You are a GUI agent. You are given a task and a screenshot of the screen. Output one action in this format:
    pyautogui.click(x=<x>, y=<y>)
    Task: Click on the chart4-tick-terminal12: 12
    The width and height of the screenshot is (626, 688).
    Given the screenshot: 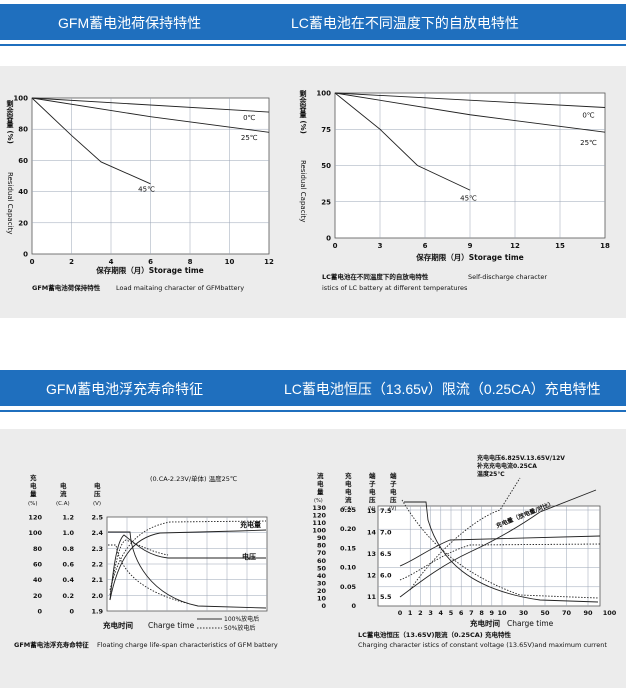 What is the action you would take?
    pyautogui.click(x=371, y=576)
    